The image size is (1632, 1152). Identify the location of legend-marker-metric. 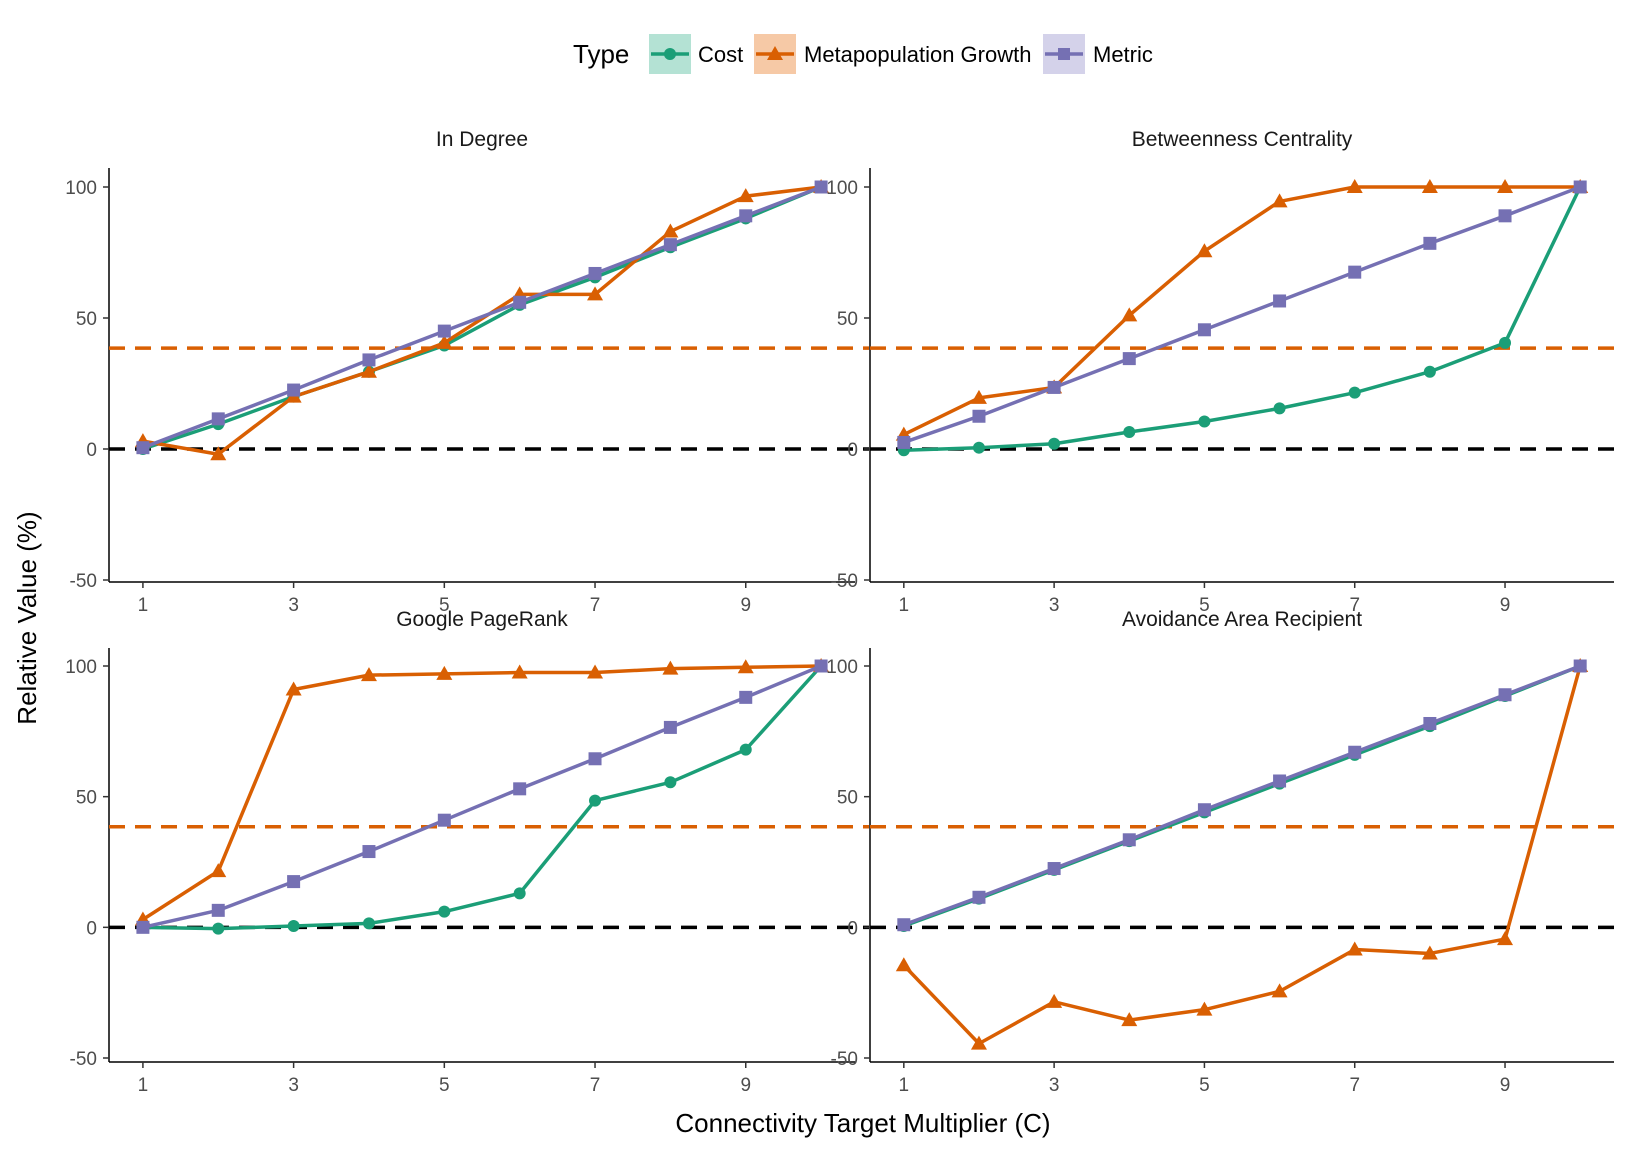
(1064, 54).